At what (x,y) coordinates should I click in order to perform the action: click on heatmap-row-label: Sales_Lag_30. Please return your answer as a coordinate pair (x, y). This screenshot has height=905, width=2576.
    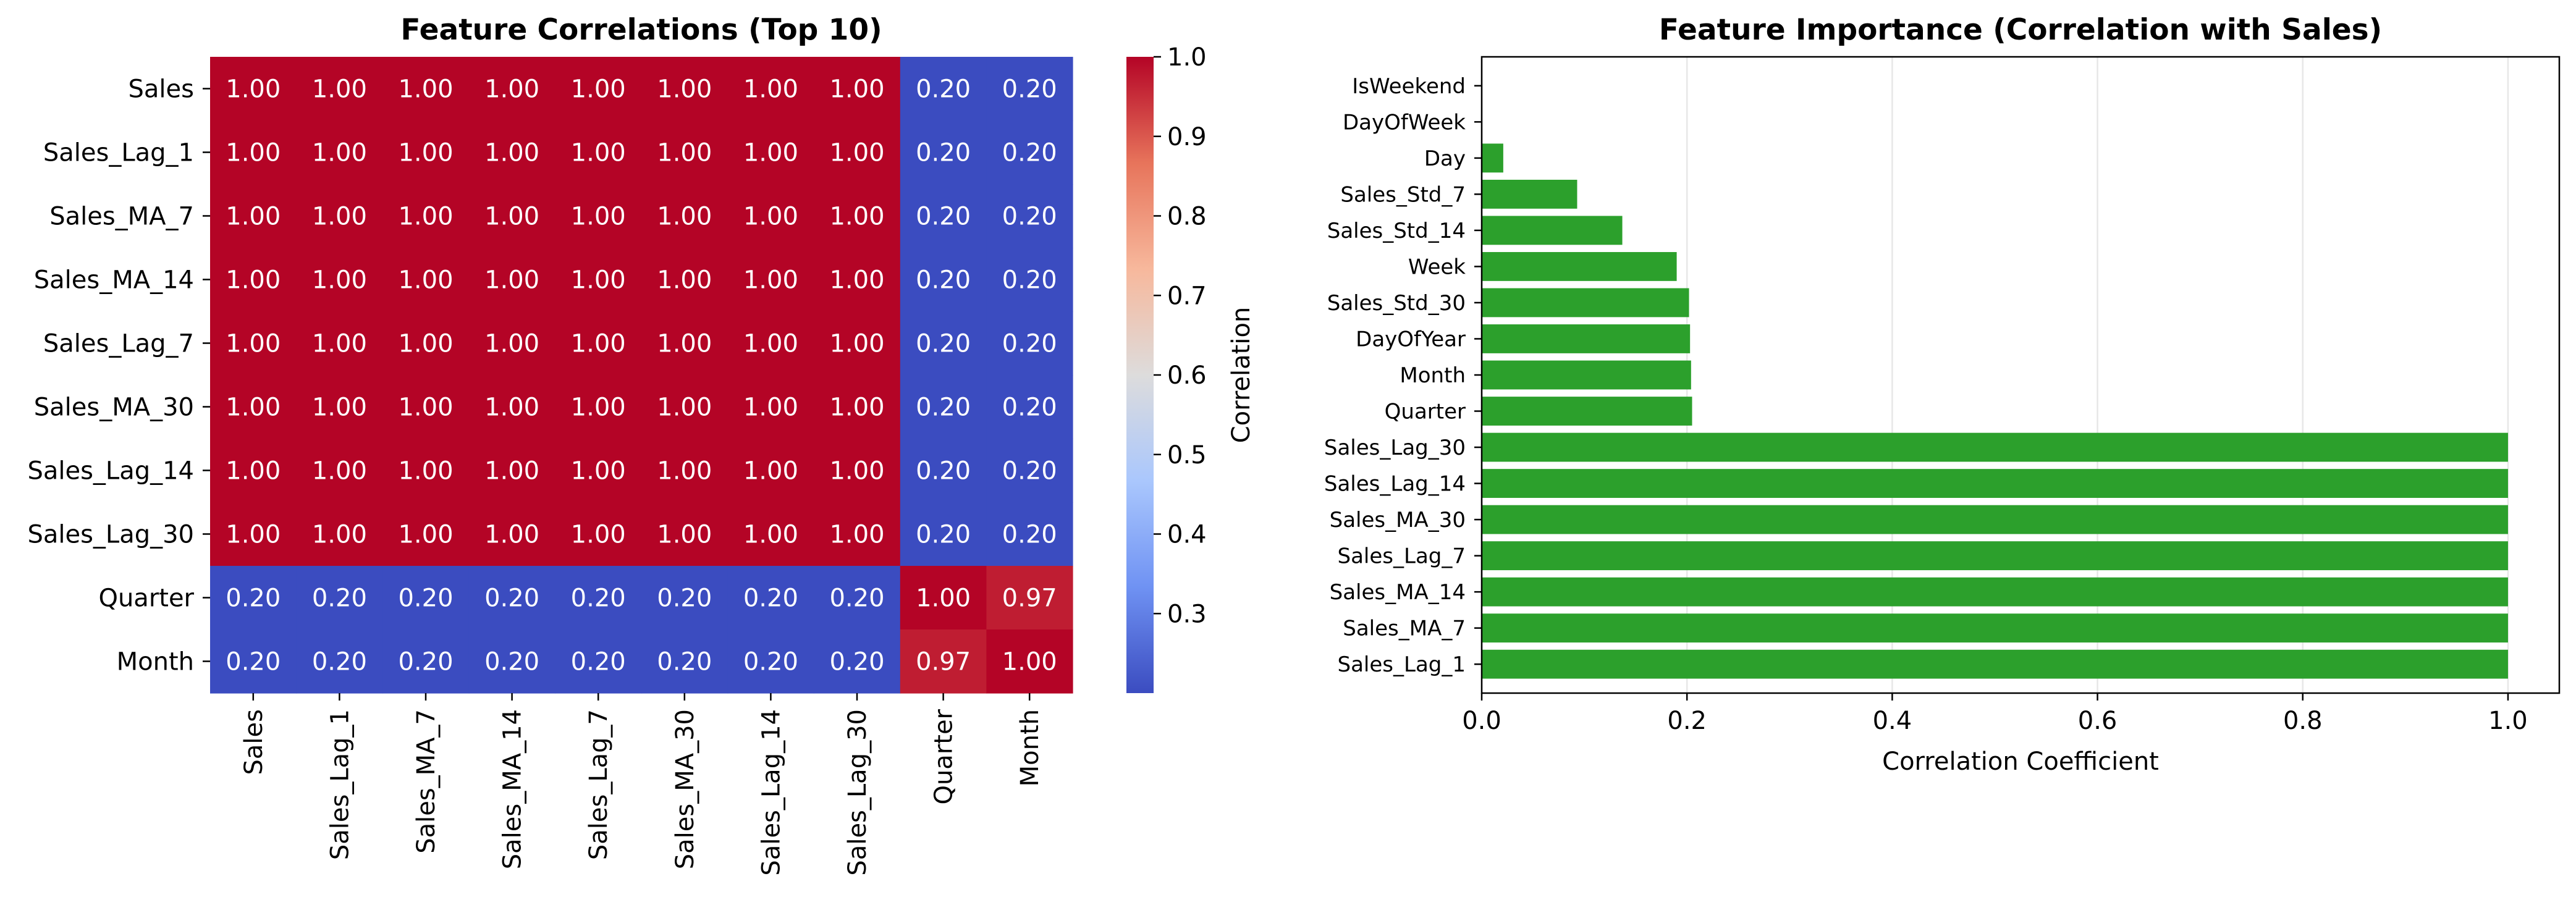
    Looking at the image, I should click on (110, 535).